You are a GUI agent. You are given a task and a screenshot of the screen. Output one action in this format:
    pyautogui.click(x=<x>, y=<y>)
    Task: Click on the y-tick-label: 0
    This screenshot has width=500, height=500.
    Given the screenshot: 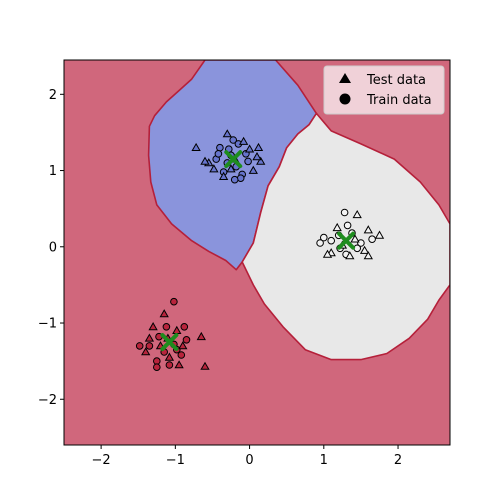 What is the action you would take?
    pyautogui.click(x=53, y=247)
    